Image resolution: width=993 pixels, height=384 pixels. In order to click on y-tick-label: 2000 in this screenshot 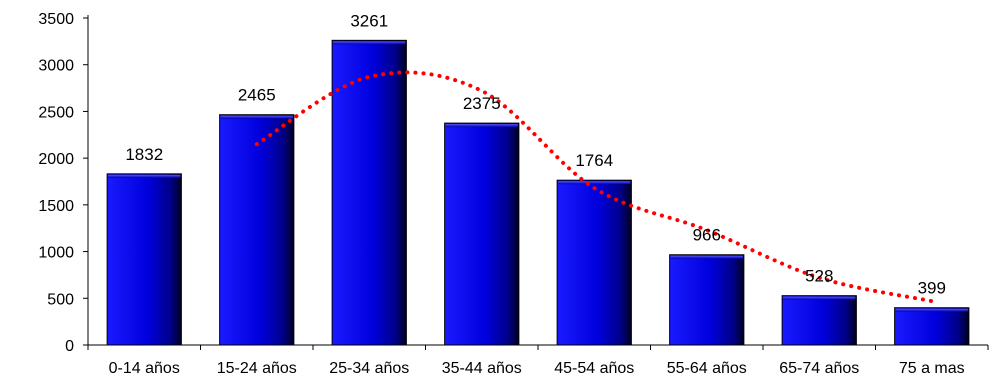, I will do `click(56, 159)`.